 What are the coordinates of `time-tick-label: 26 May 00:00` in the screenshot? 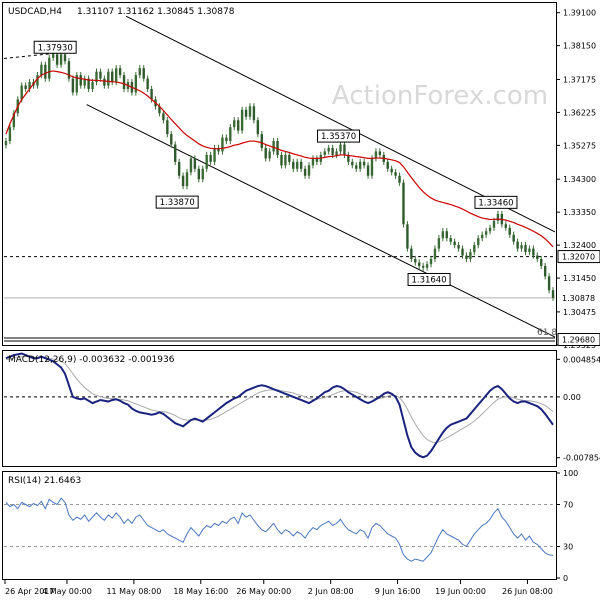 It's located at (263, 591).